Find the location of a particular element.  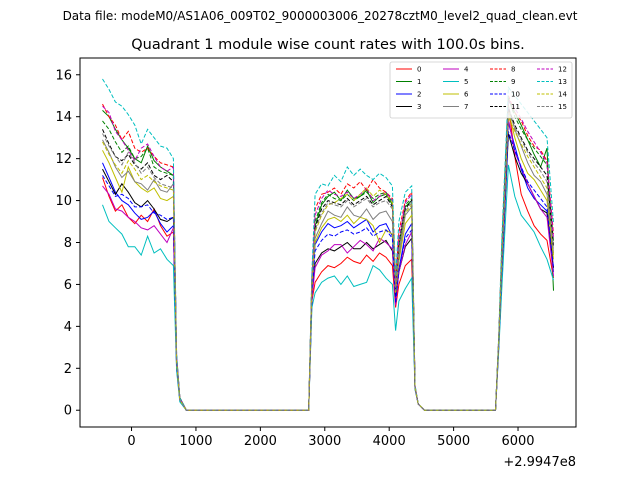

legend-label-12: 12 is located at coordinates (562, 70).